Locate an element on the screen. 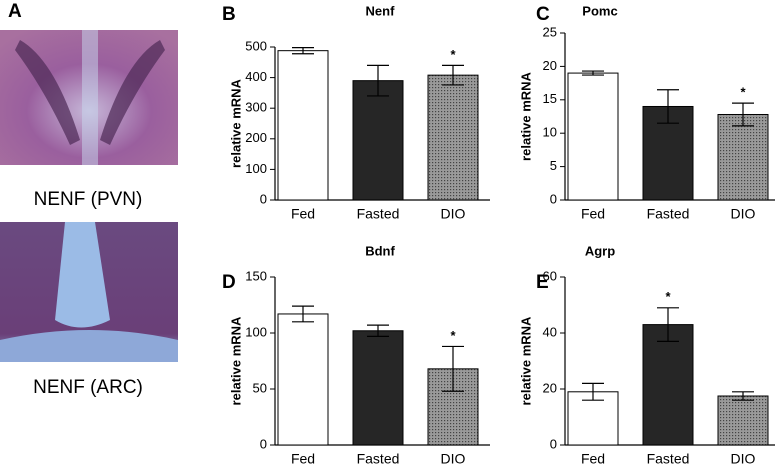 Image resolution: width=777 pixels, height=464 pixels. chart-title: Bdnf is located at coordinates (380, 250).